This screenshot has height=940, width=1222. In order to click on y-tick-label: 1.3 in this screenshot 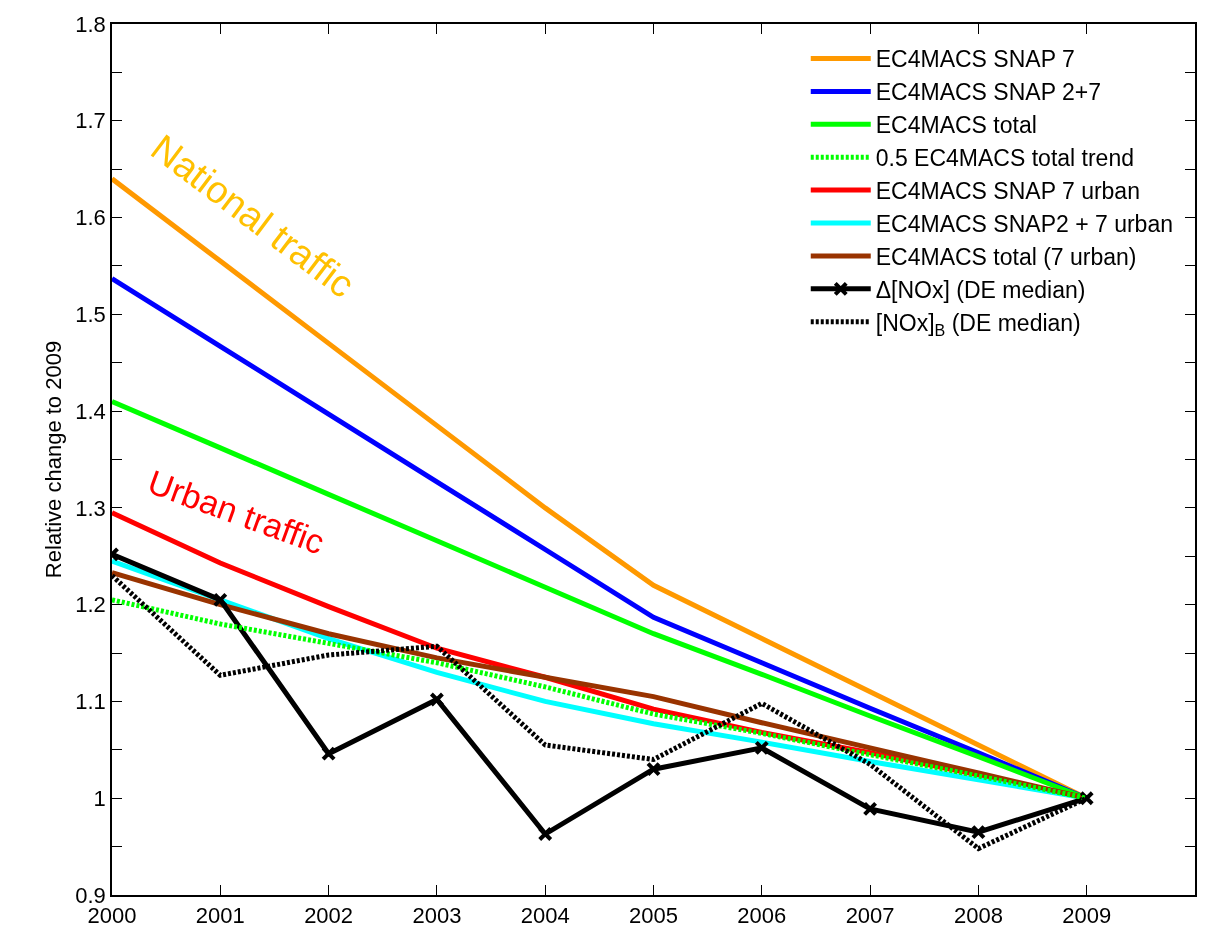, I will do `click(90, 508)`.